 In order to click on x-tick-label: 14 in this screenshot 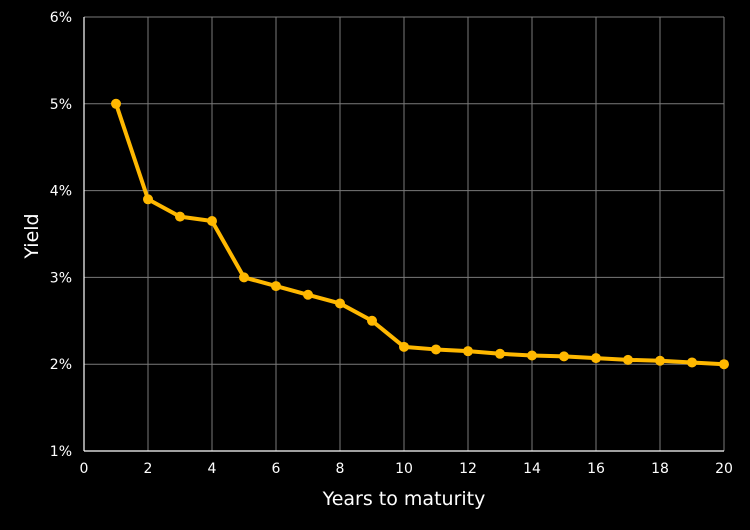, I will do `click(532, 469)`.